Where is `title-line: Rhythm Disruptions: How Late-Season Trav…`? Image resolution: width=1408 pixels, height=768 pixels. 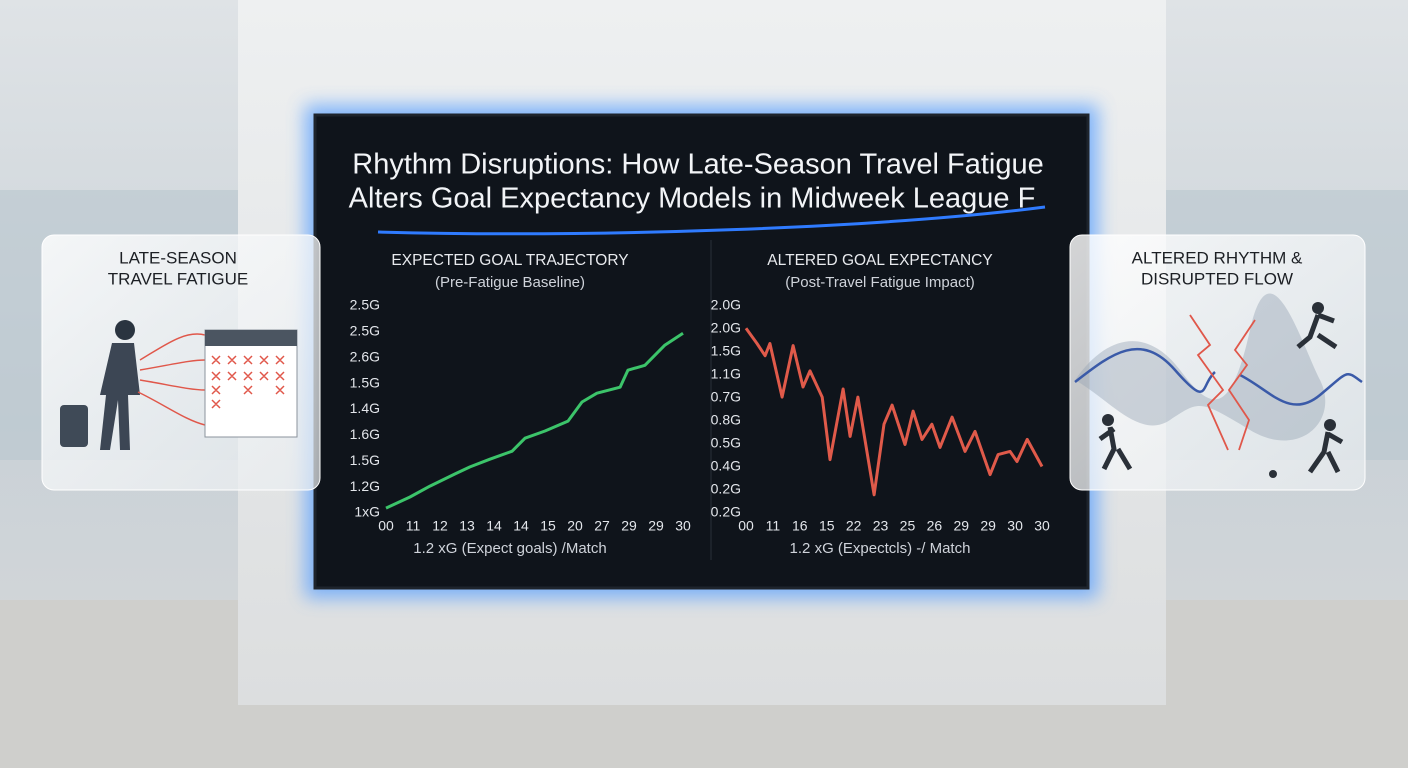 title-line: Rhythm Disruptions: How Late-Season Trav… is located at coordinates (697, 165).